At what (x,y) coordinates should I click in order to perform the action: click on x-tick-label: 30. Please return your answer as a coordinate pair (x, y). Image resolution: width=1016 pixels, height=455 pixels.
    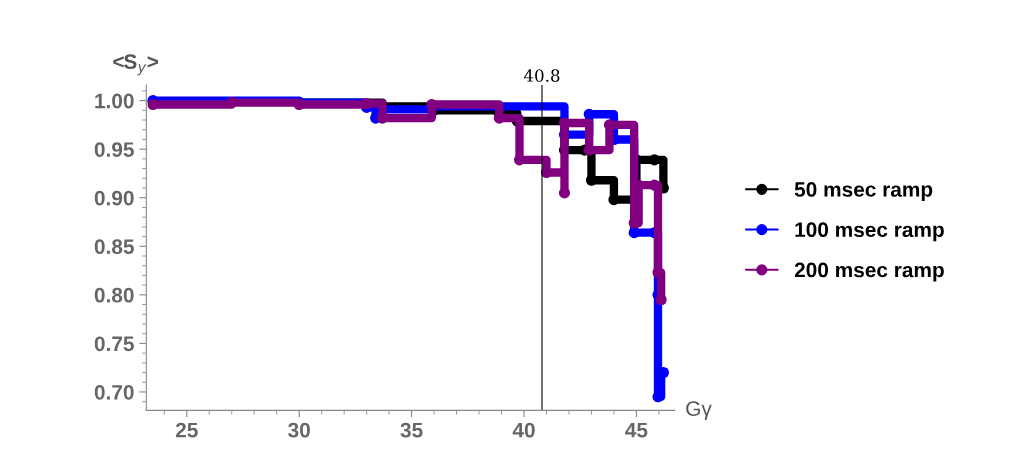
    Looking at the image, I should click on (299, 430).